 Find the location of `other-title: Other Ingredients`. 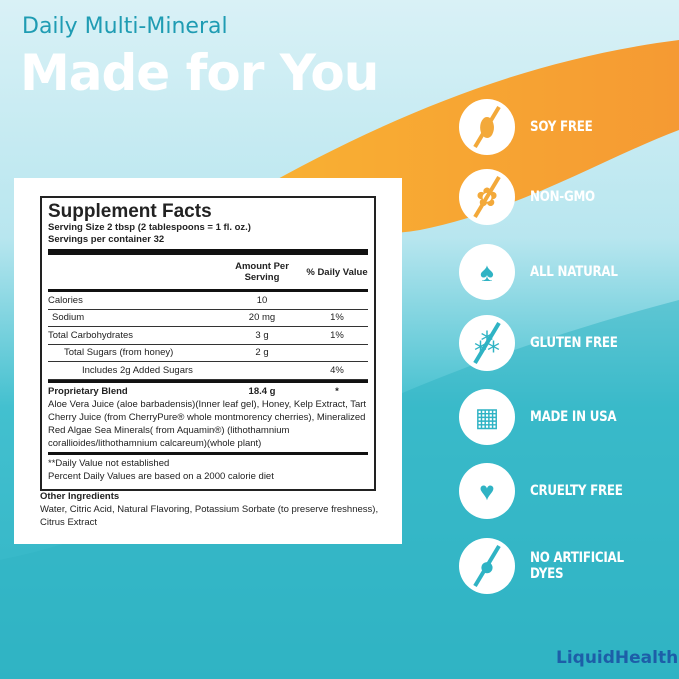

other-title: Other Ingredients is located at coordinates (80, 496).